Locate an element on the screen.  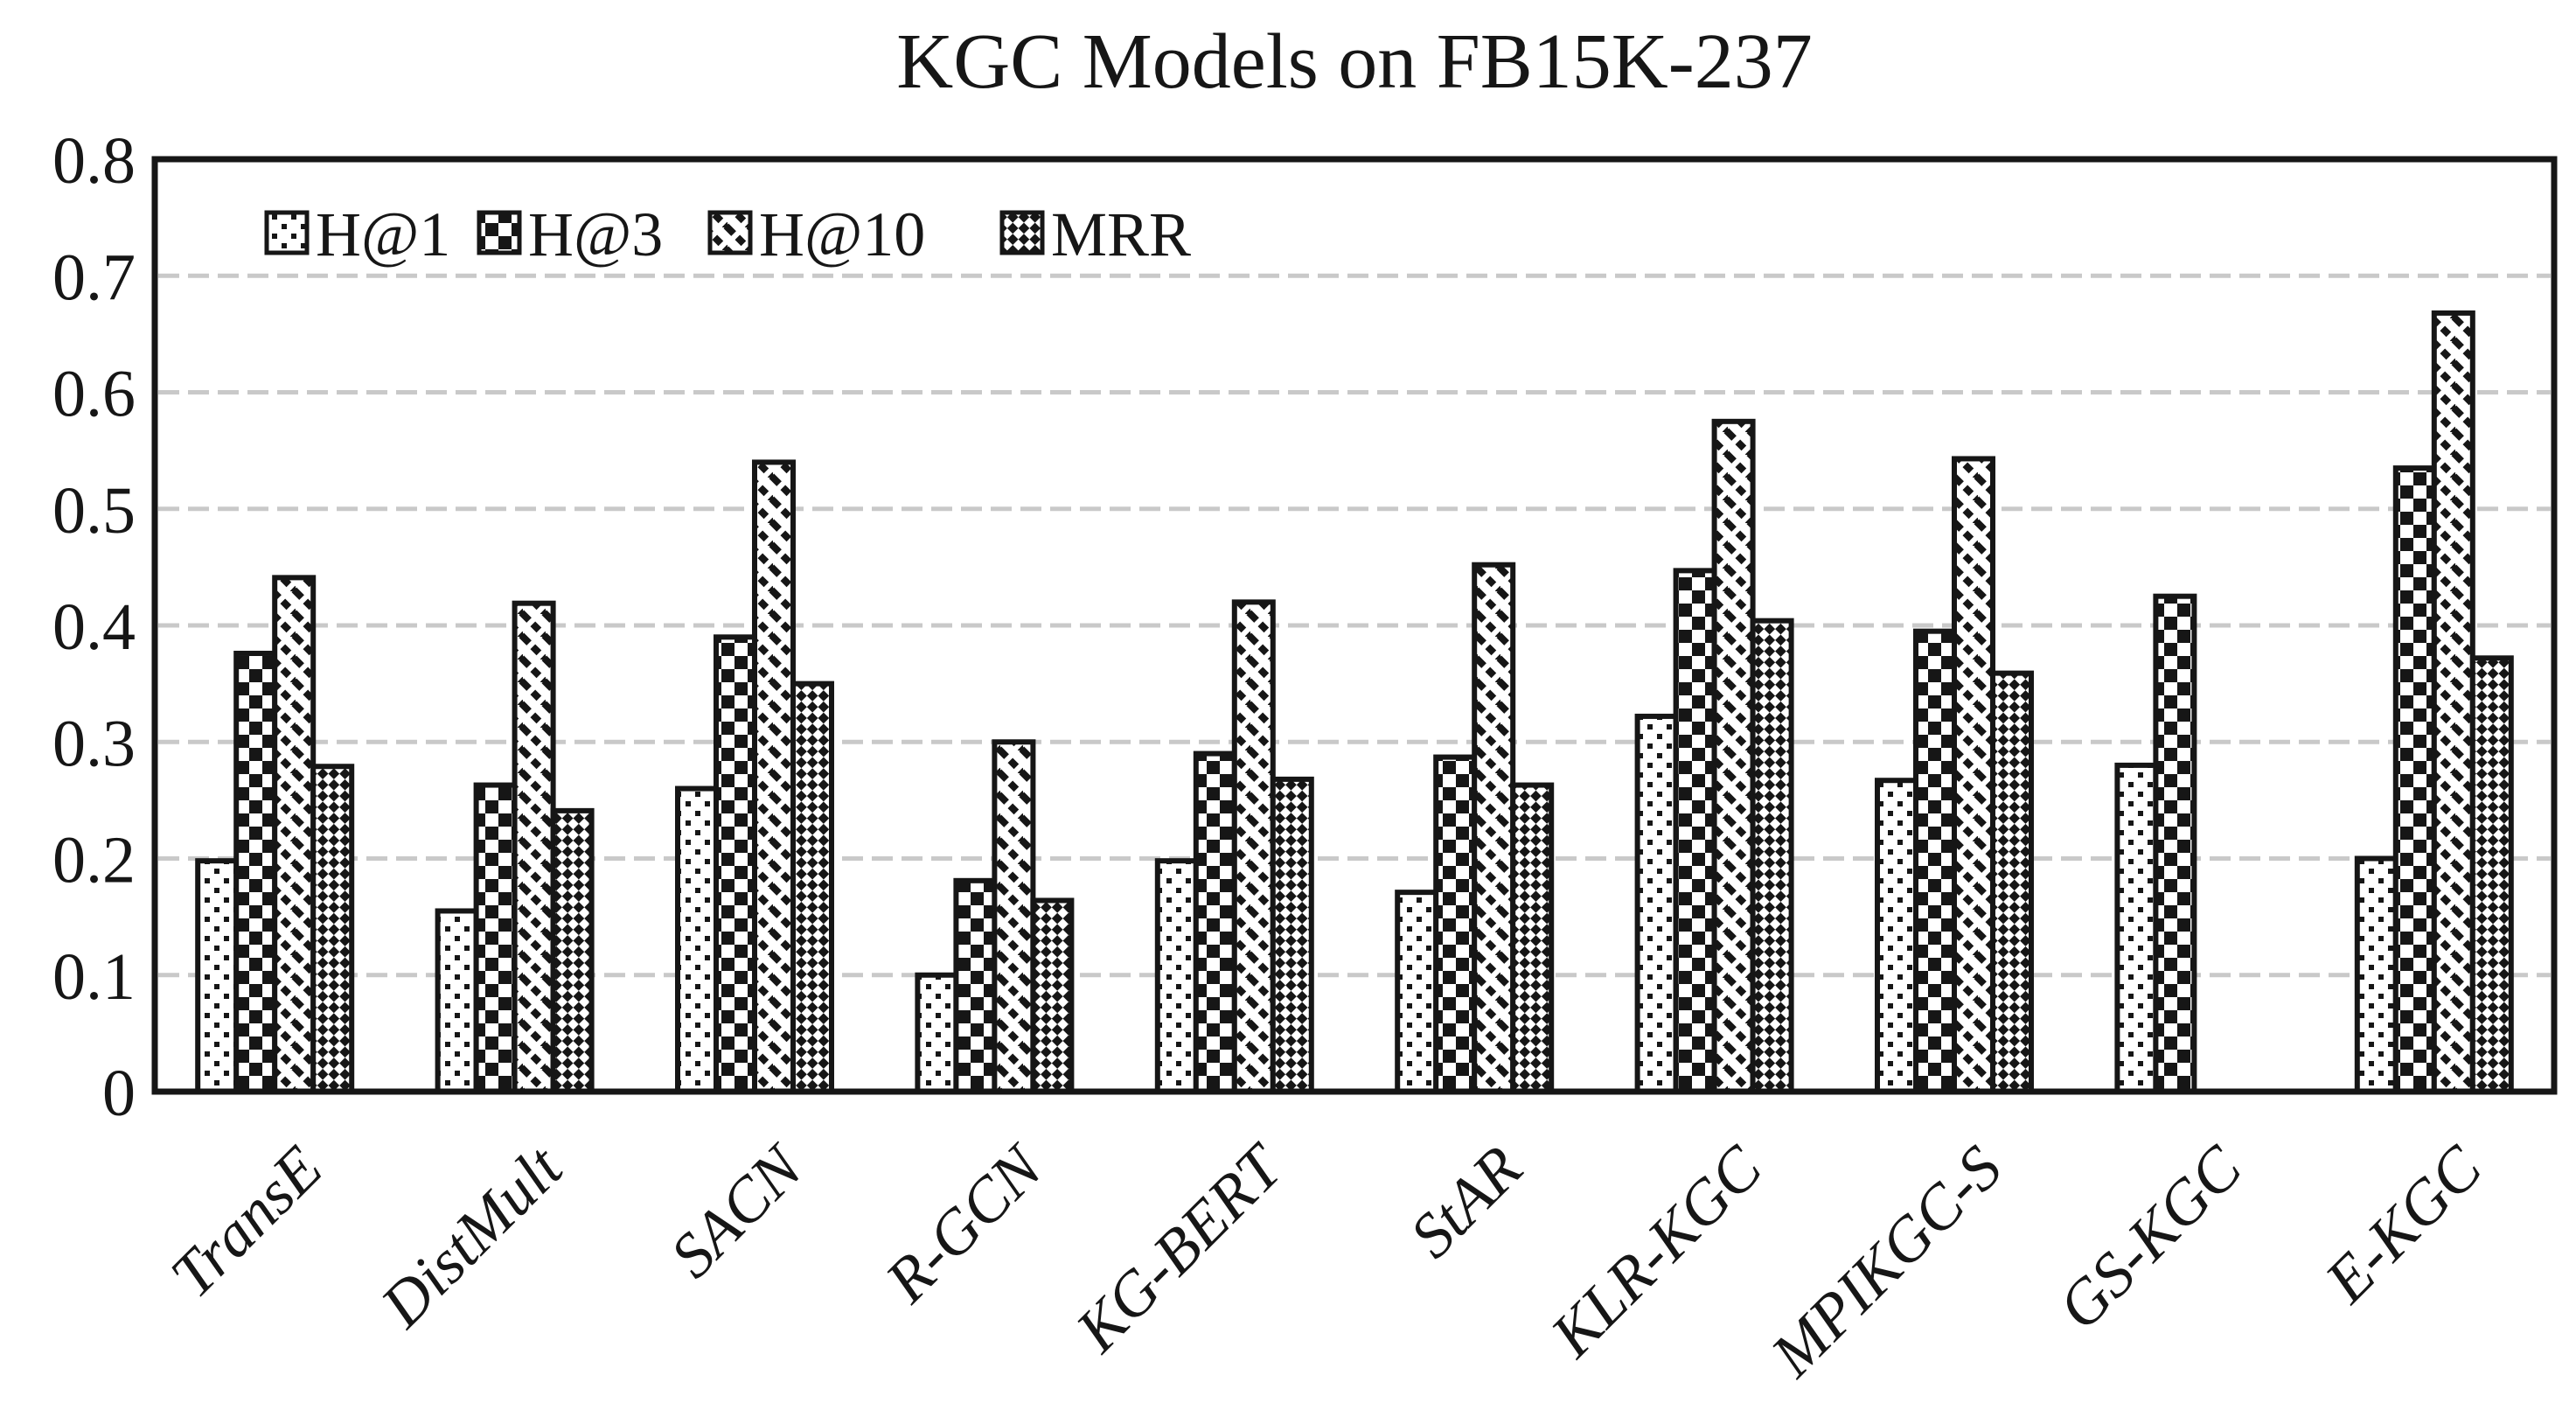
bar-H@10-SACN is located at coordinates (774, 777).